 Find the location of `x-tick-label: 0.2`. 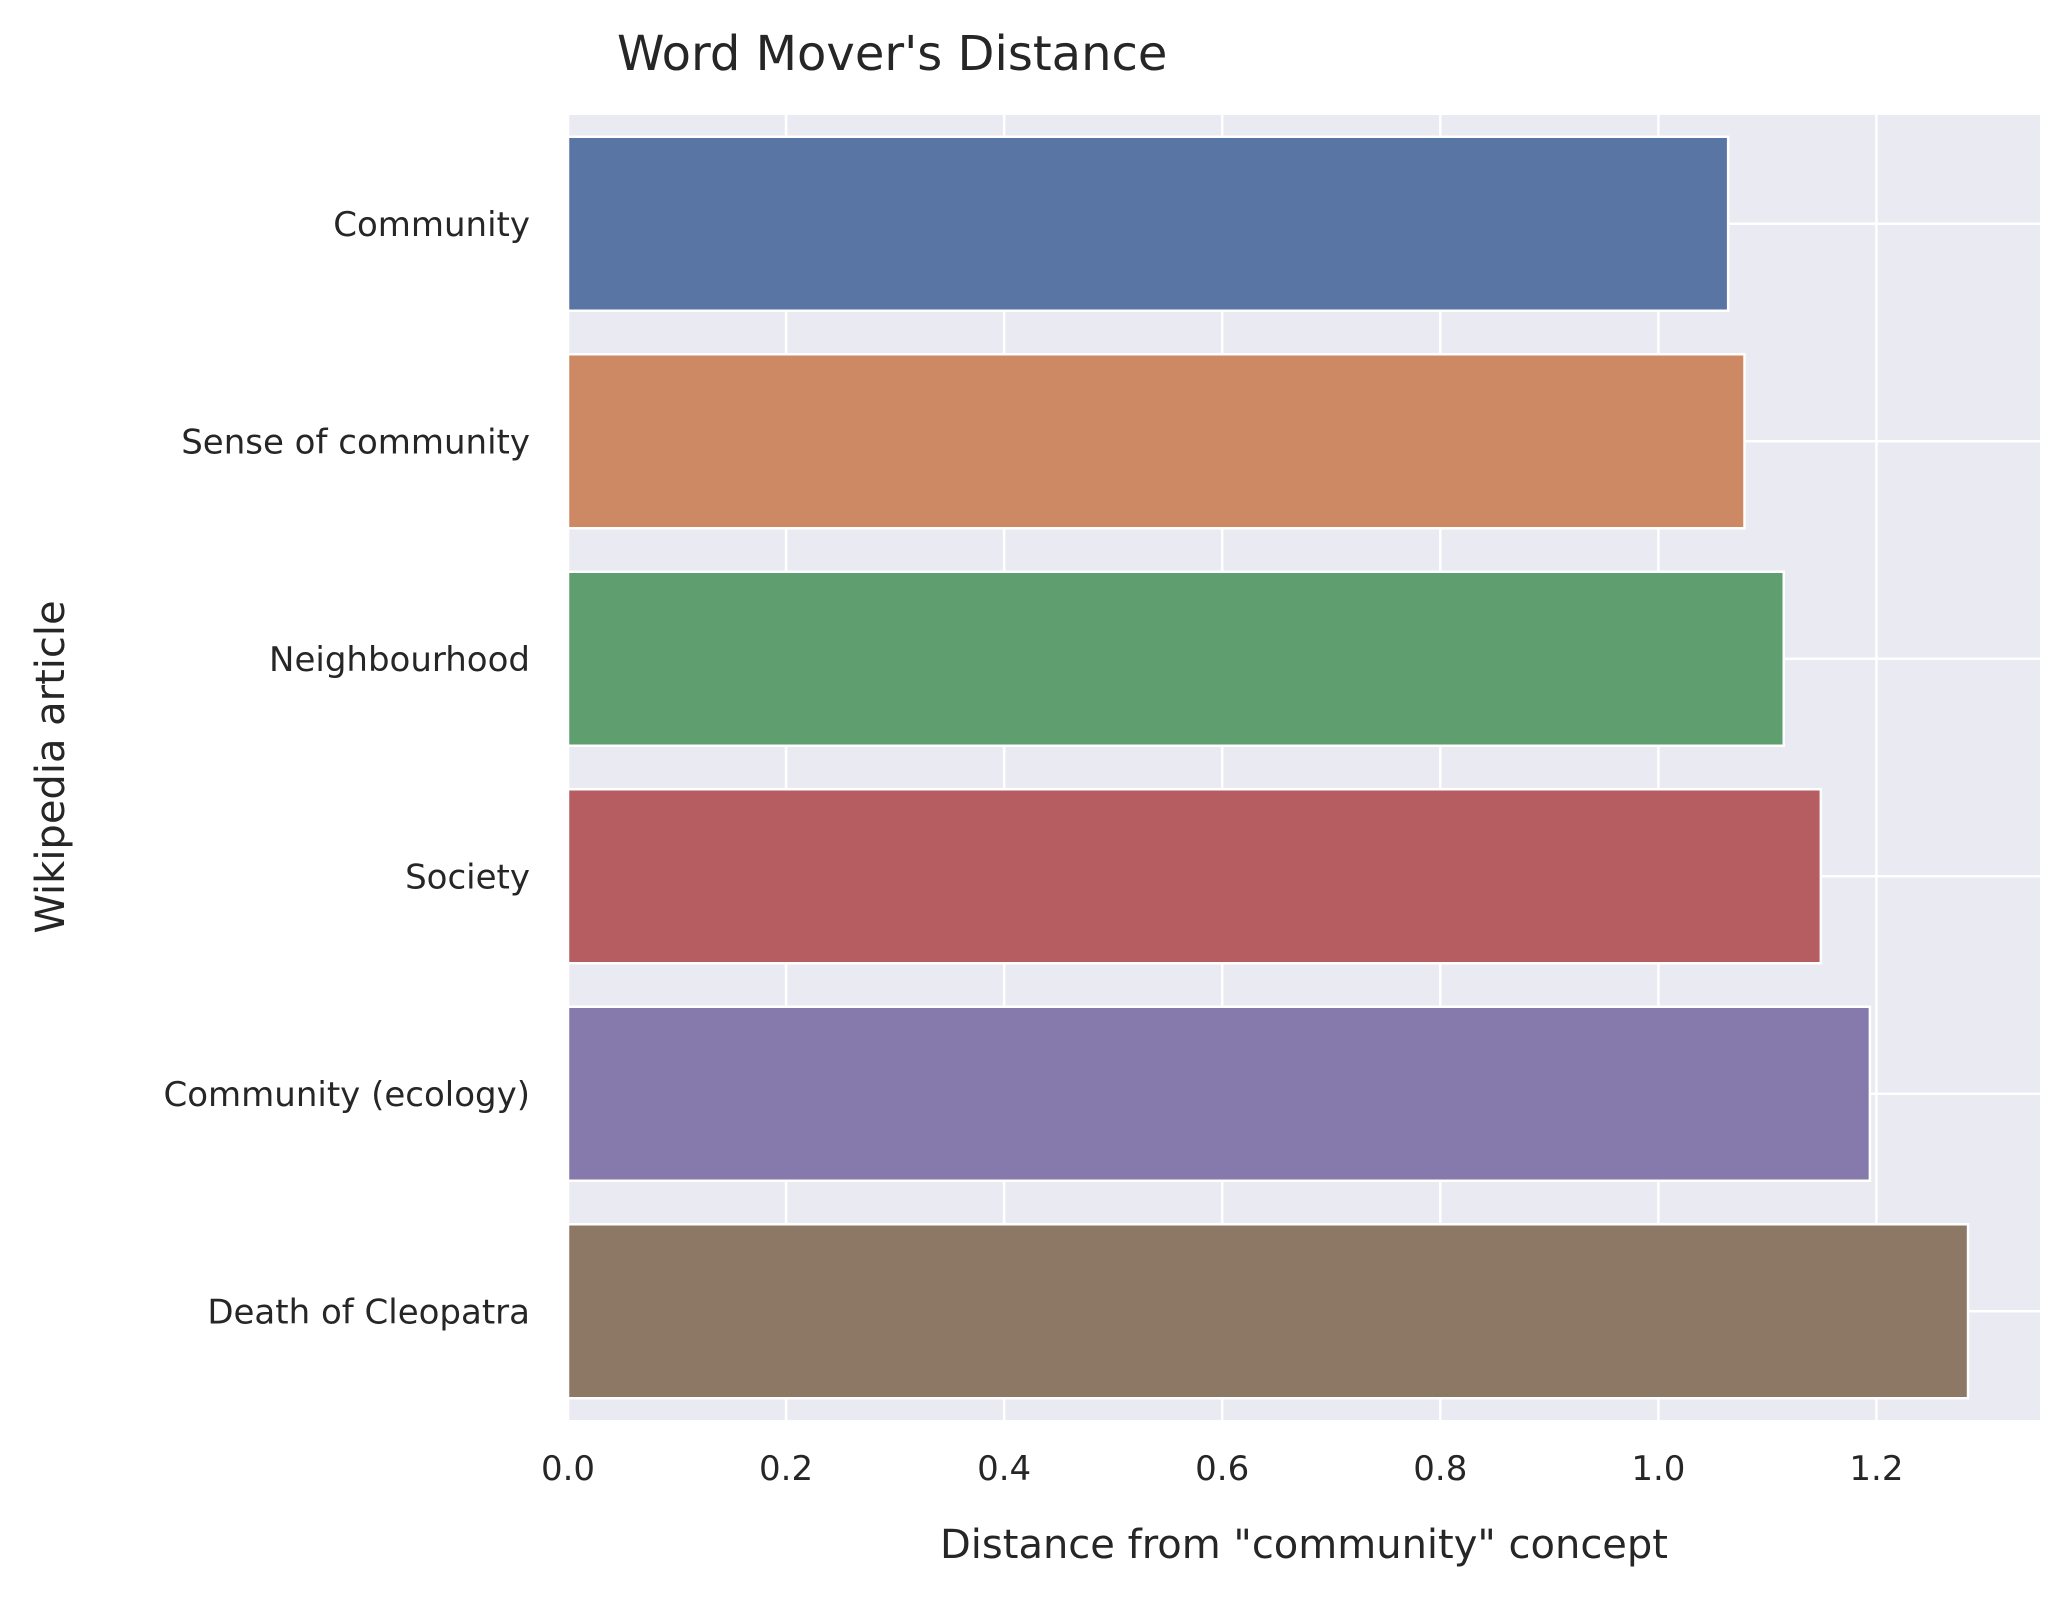

x-tick-label: 0.2 is located at coordinates (786, 1469).